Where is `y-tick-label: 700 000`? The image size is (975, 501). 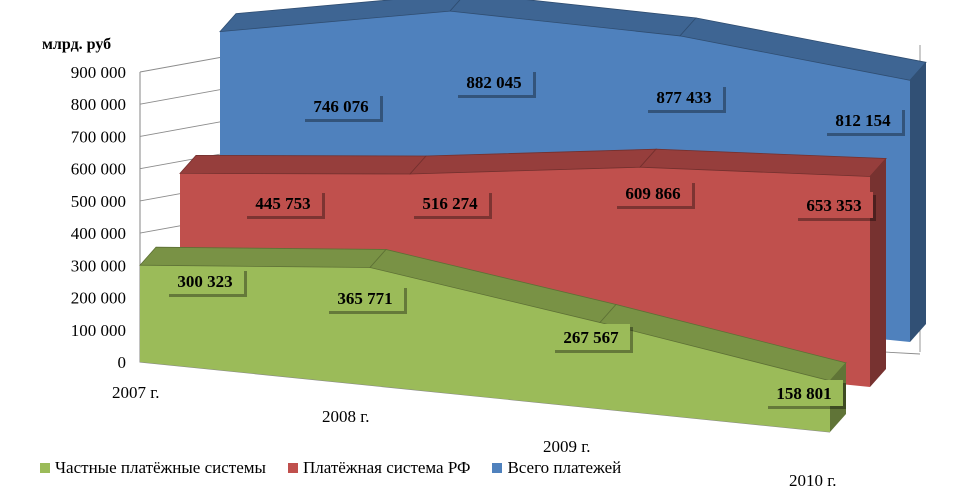 y-tick-label: 700 000 is located at coordinates (98, 136).